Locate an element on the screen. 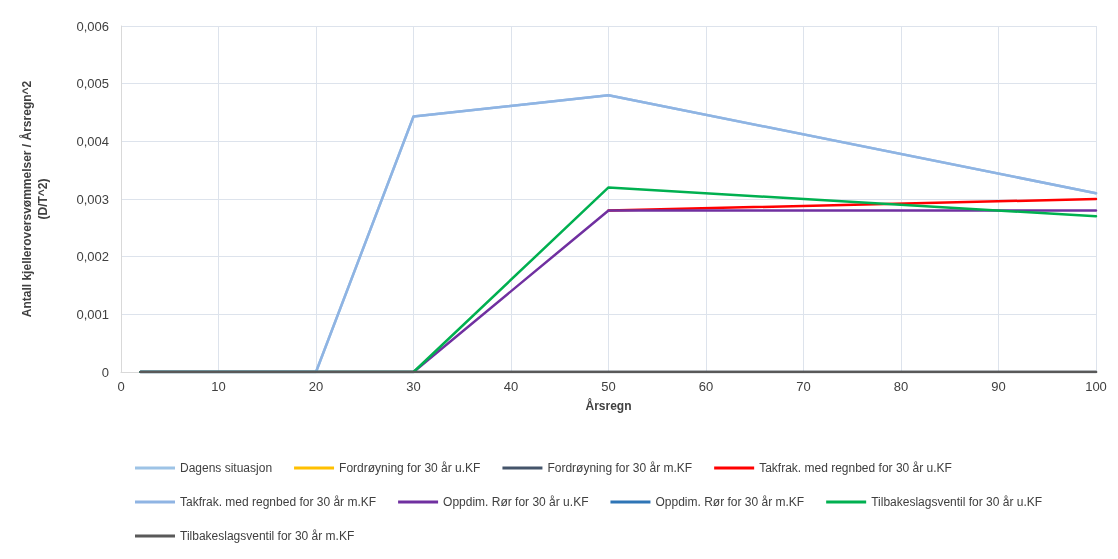 The width and height of the screenshot is (1118, 559). legend-label: Oppdim. Rør for 30 år u.KF is located at coordinates (516, 502).